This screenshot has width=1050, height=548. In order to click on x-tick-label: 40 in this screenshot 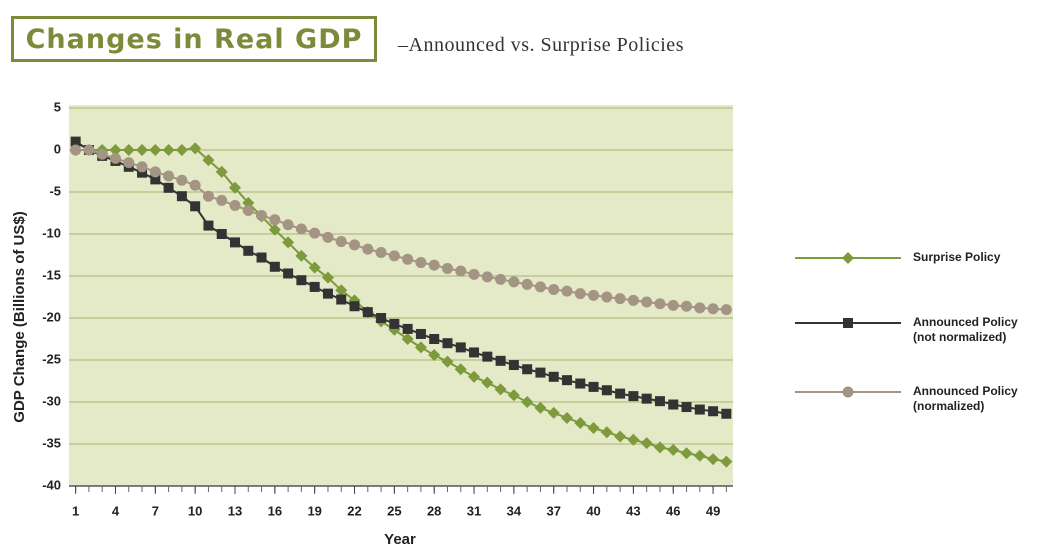, I will do `click(593, 510)`.